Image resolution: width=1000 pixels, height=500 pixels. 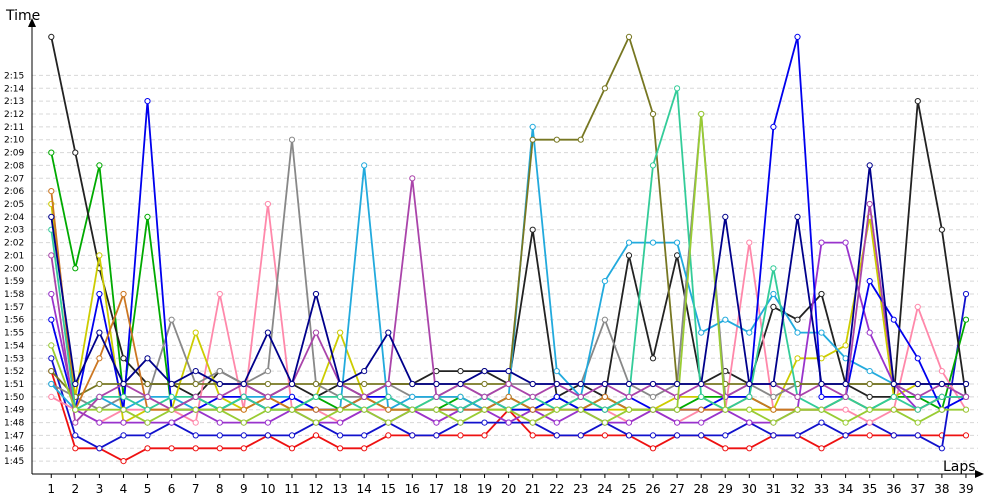 What do you see at coordinates (100, 489) in the screenshot?
I see `x-tick-label: 3` at bounding box center [100, 489].